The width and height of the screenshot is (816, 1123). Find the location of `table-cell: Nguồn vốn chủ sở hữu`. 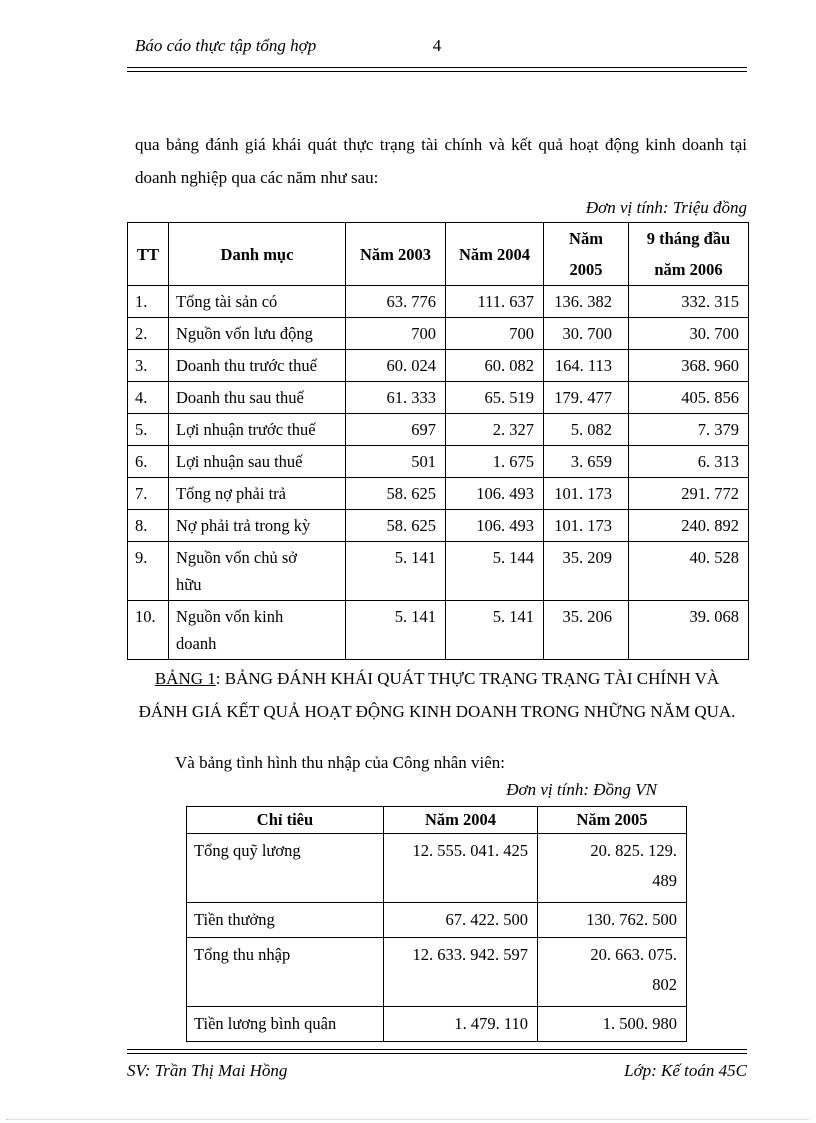

table-cell: Nguồn vốn chủ sở hữu is located at coordinates (257, 571).